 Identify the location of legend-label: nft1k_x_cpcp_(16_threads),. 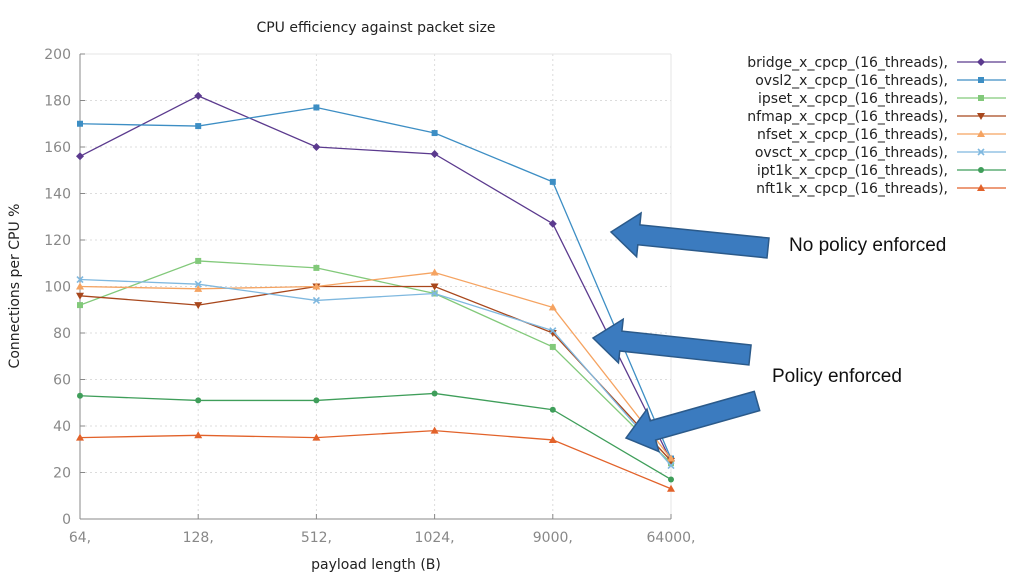
(852, 189).